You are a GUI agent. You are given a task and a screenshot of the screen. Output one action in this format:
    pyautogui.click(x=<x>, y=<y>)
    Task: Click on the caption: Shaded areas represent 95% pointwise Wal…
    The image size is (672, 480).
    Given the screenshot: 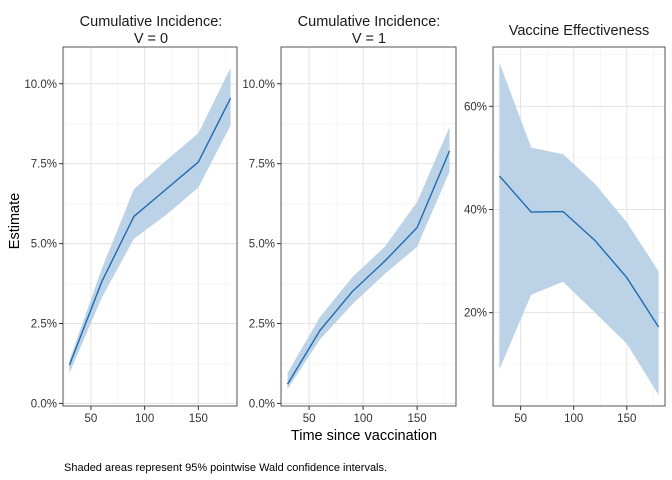 What is the action you would take?
    pyautogui.click(x=225, y=468)
    